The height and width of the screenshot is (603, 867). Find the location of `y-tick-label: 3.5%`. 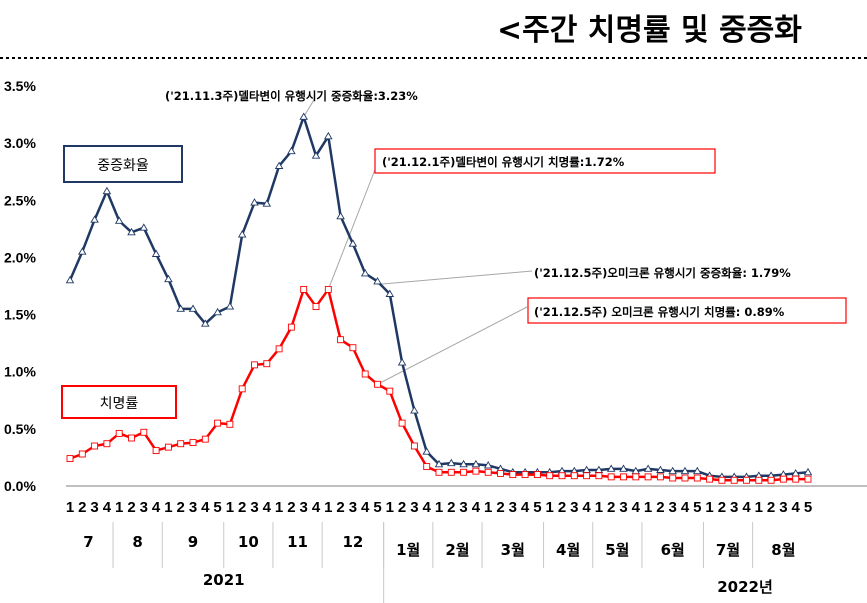

y-tick-label: 3.5% is located at coordinates (20, 86).